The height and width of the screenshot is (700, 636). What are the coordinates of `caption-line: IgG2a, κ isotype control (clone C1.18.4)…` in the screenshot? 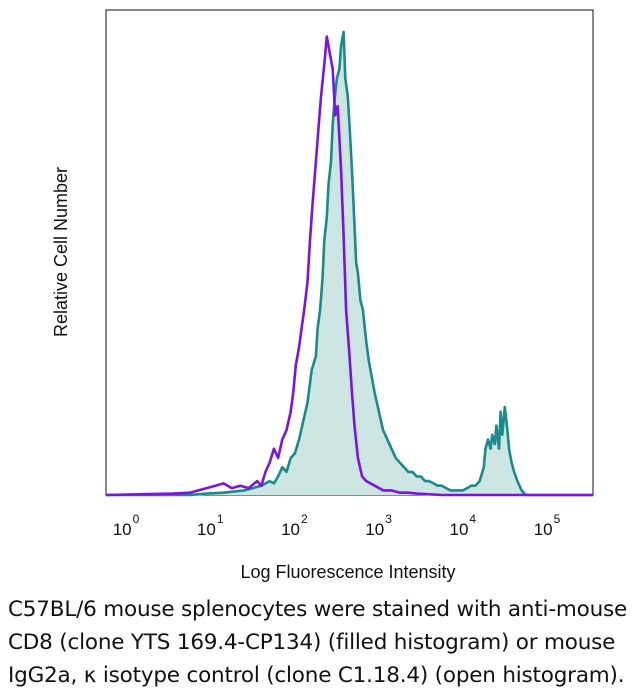 It's located at (316, 675).